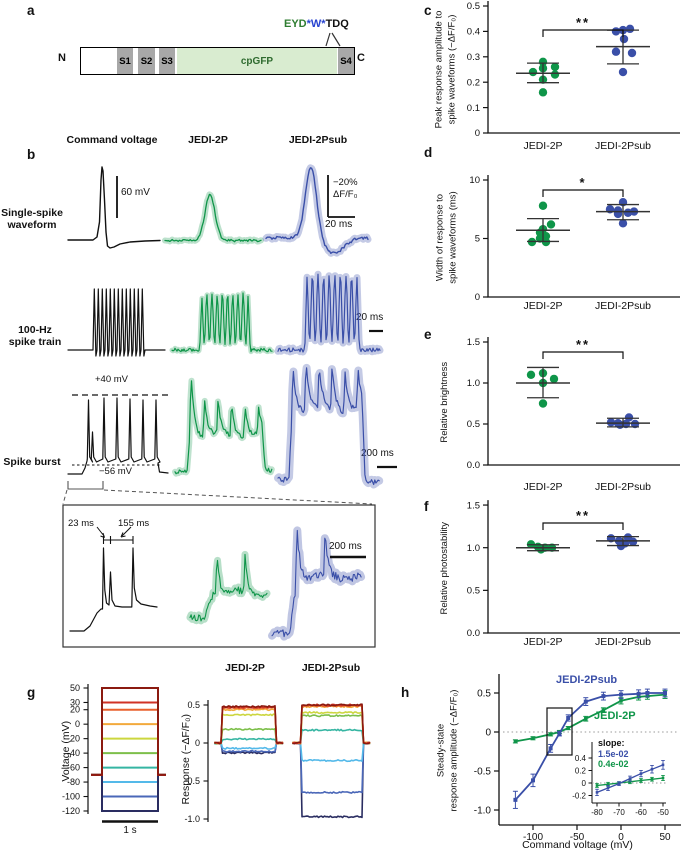 The image size is (685, 860). Describe the element at coordinates (581, 758) in the screenshot. I see `inset-y-tick-label: 0.4` at that location.